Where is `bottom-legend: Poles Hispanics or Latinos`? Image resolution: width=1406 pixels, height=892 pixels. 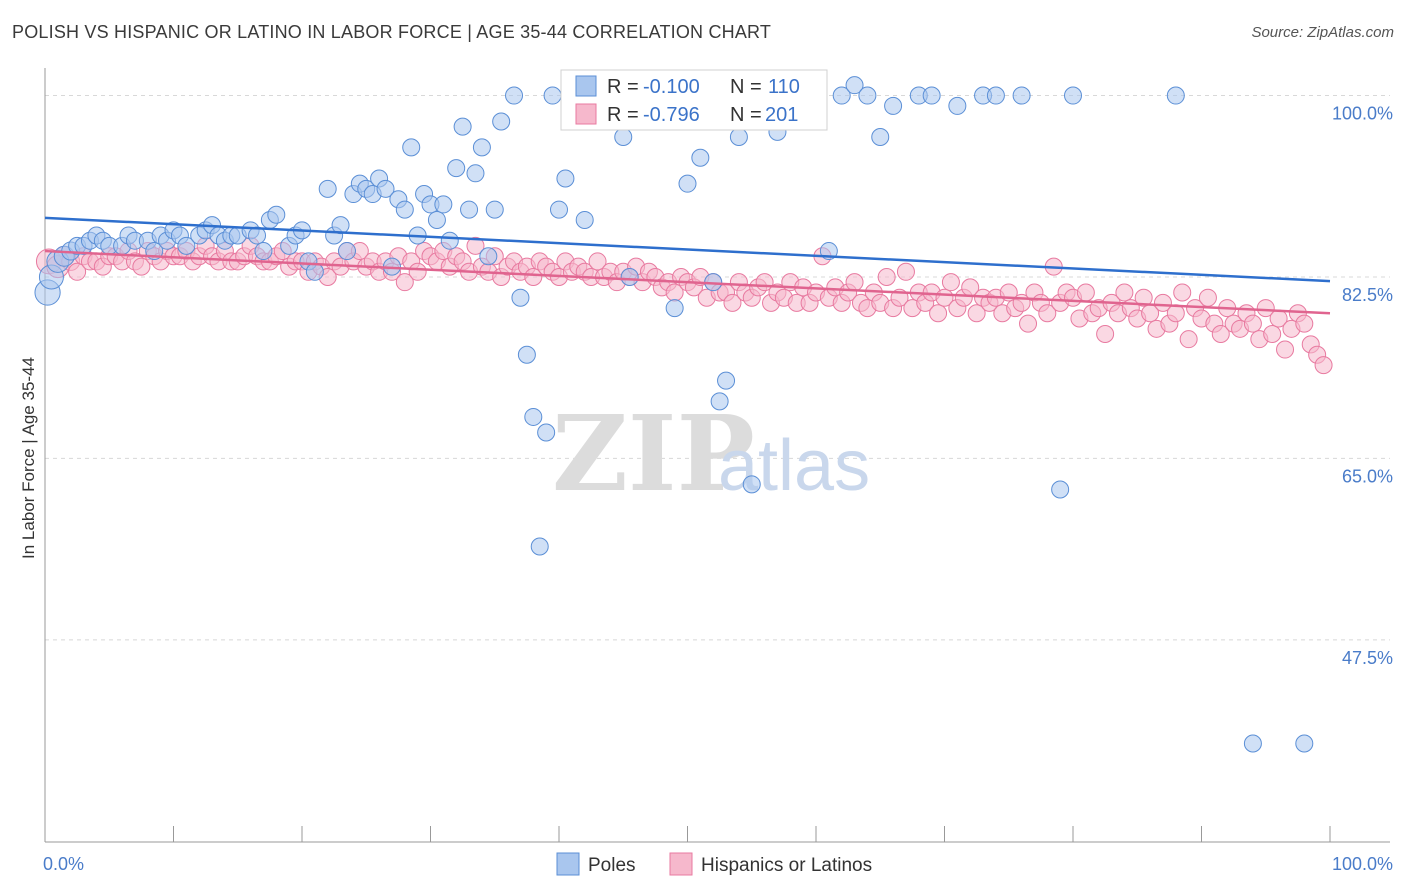 bottom-legend: Poles Hispanics or Latinos is located at coordinates (714, 864).